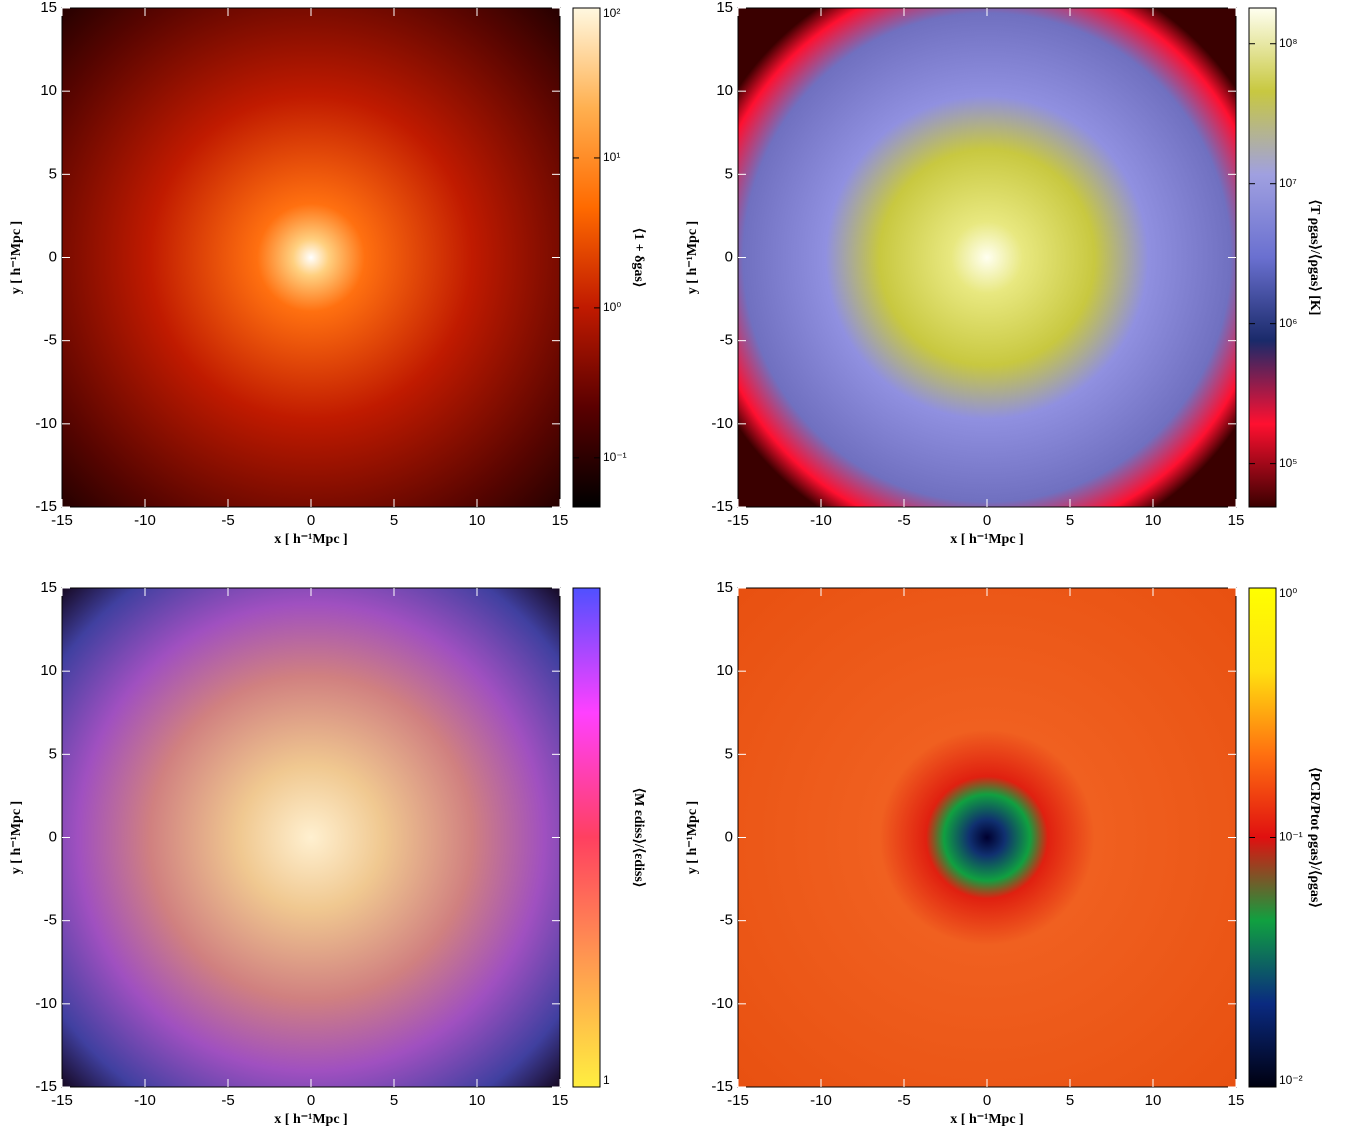 The height and width of the screenshot is (1139, 1346). I want to click on colorbar-tick-label: 10⁶, so click(1288, 323).